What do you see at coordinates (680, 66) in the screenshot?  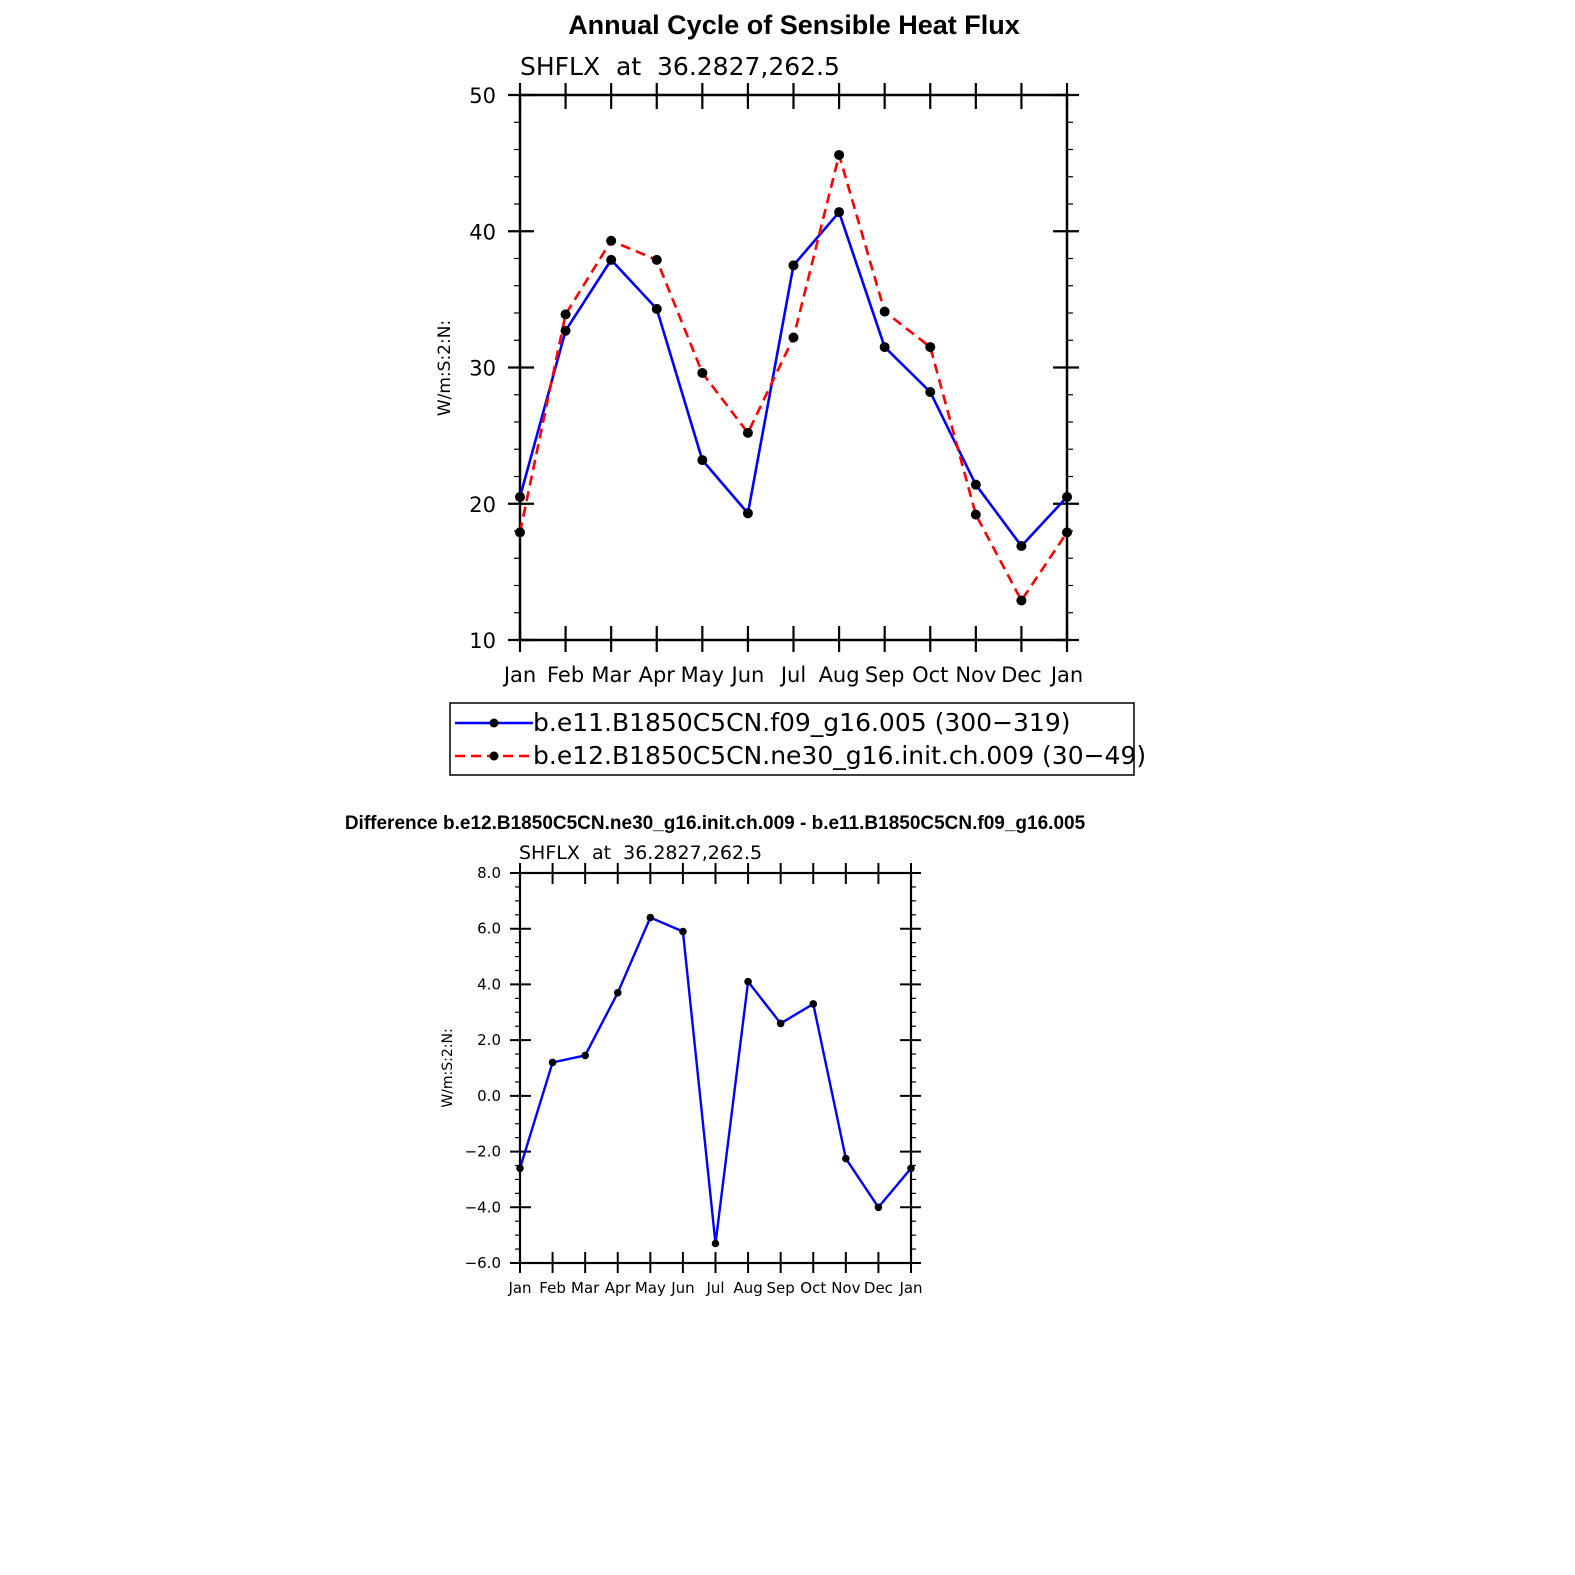 I see `chart-subtitle: SHFLX at 36.2827,262.5` at bounding box center [680, 66].